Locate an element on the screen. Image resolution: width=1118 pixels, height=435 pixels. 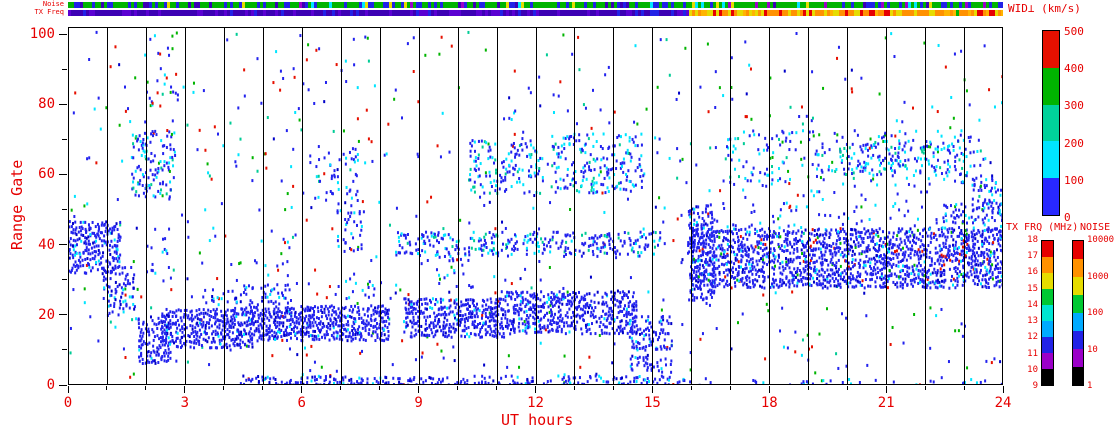
wid-bar-tick-label: 400 is located at coordinates (1074, 69).